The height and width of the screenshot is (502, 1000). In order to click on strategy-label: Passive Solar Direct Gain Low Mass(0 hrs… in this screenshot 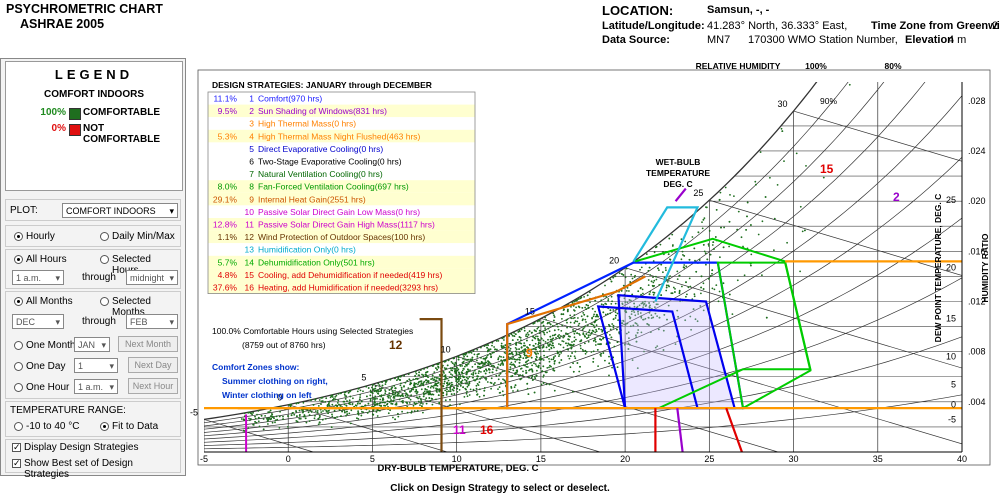, I will do `click(339, 212)`.